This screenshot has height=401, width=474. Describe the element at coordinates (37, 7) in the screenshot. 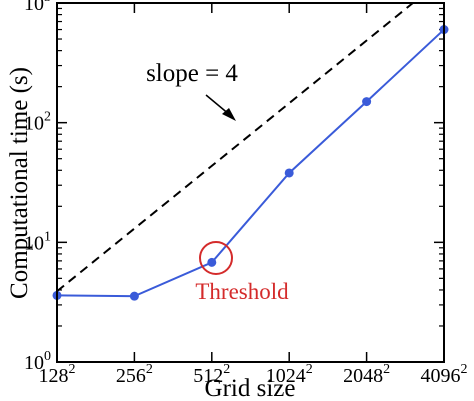

I see `y-tick-label: 103` at that location.